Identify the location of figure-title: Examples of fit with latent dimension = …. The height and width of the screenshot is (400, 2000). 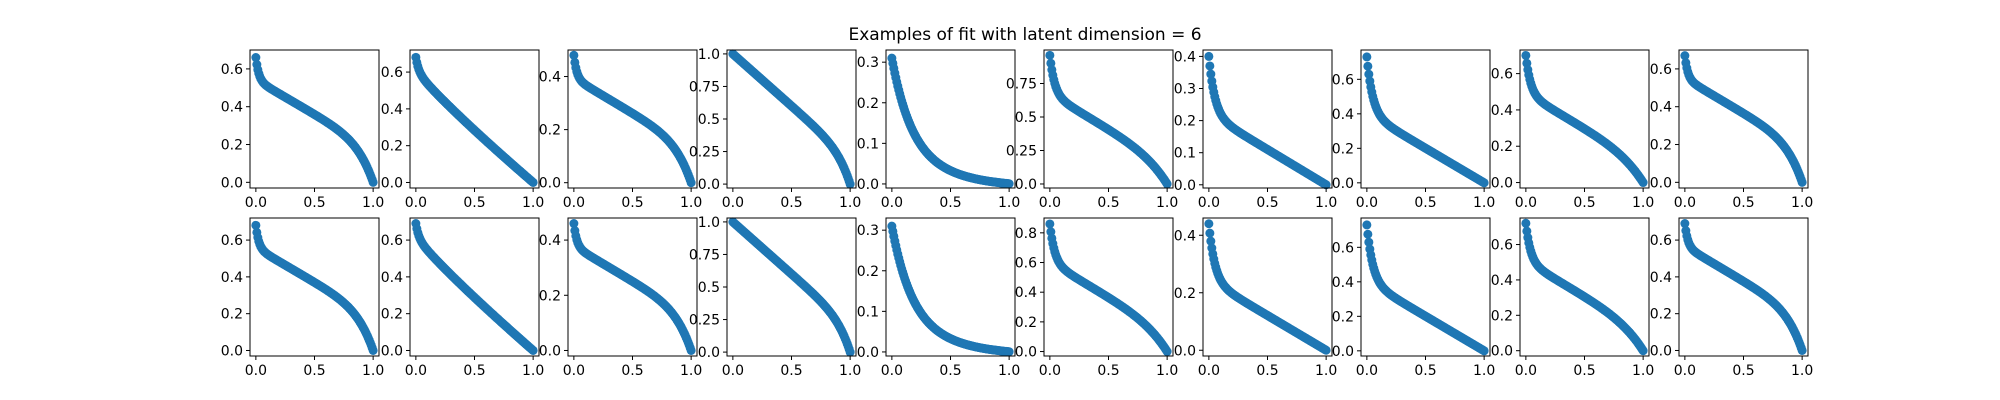
(1024, 35).